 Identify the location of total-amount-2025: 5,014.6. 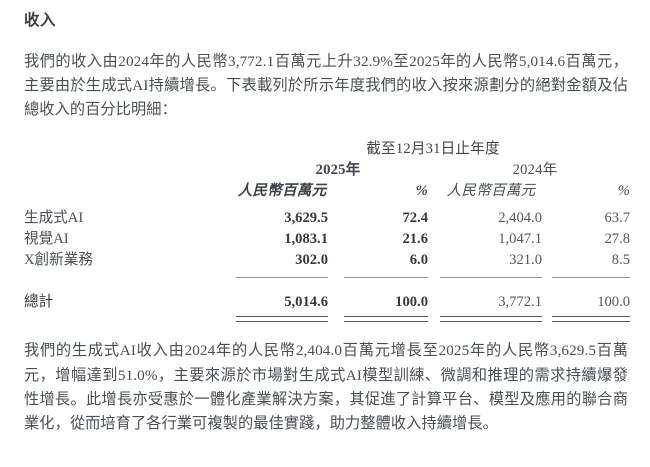
(306, 302).